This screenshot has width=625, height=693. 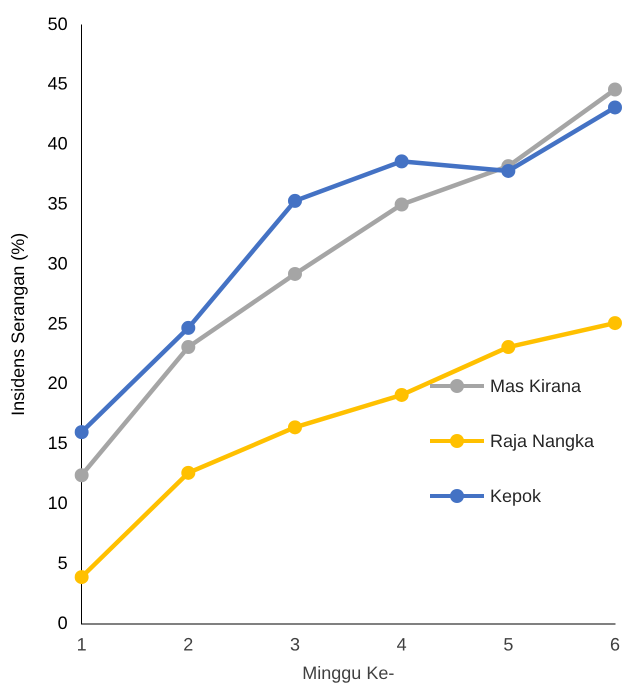 What do you see at coordinates (58, 144) in the screenshot?
I see `y-tick-label: 40` at bounding box center [58, 144].